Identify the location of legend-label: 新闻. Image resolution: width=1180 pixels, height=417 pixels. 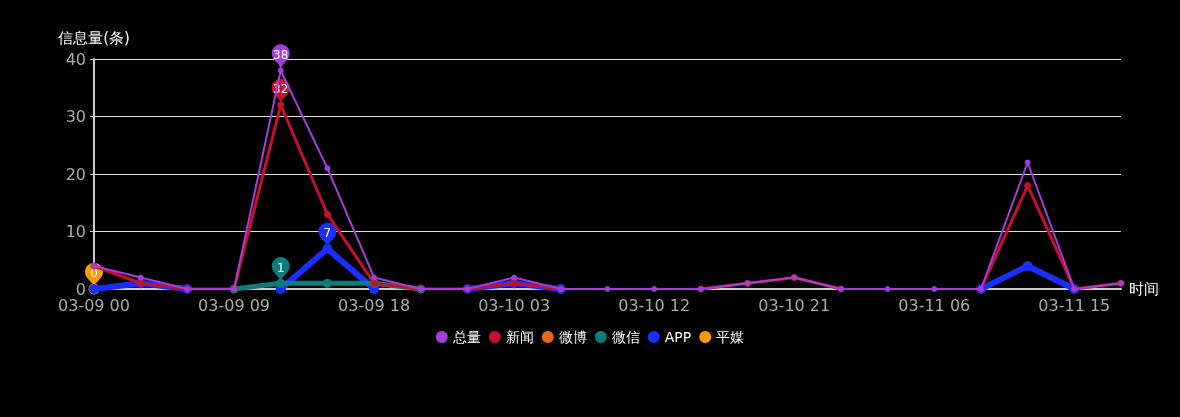
(519, 337).